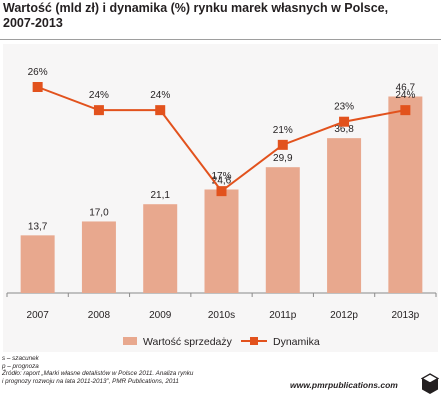 The height and width of the screenshot is (400, 441). What do you see at coordinates (160, 315) in the screenshot?
I see `x-tick-label: 2009` at bounding box center [160, 315].